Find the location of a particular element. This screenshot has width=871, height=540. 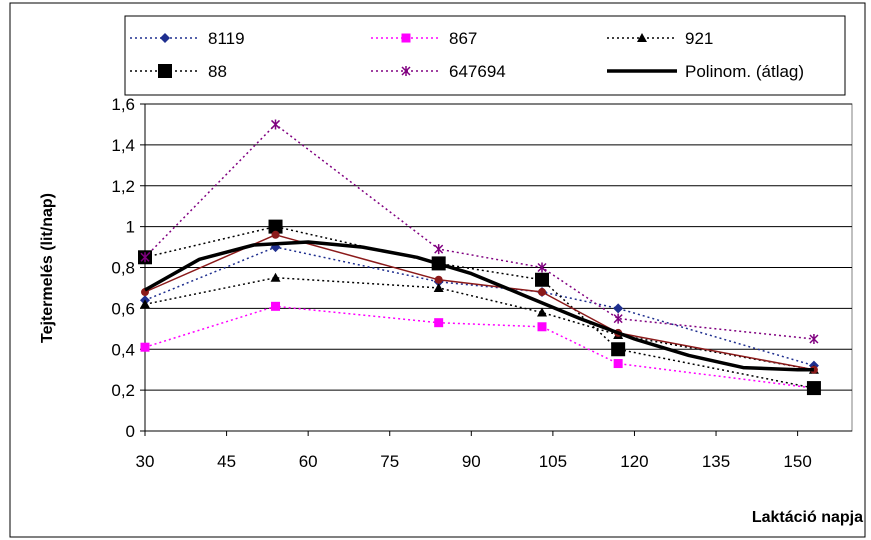

y-tick-label-2: 0,4 is located at coordinates (123, 349).